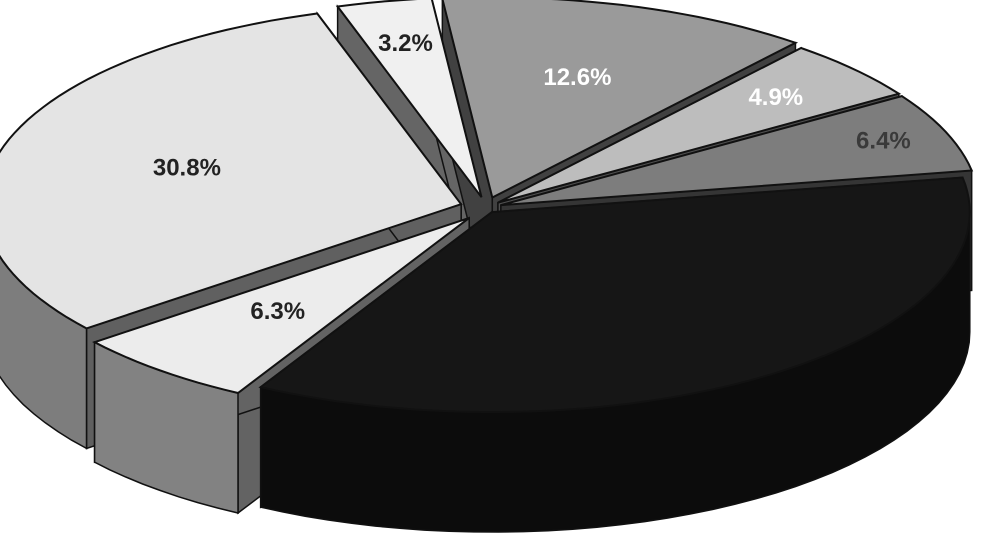 This screenshot has width=996, height=537. What do you see at coordinates (277, 311) in the screenshot?
I see `pie-slice-label: 6.3%` at bounding box center [277, 311].